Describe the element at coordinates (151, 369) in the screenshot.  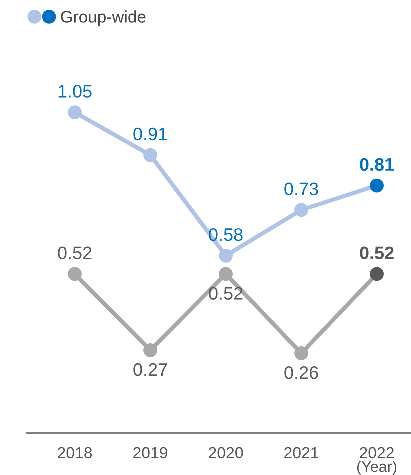
I see `data-label: 0.27` at that location.